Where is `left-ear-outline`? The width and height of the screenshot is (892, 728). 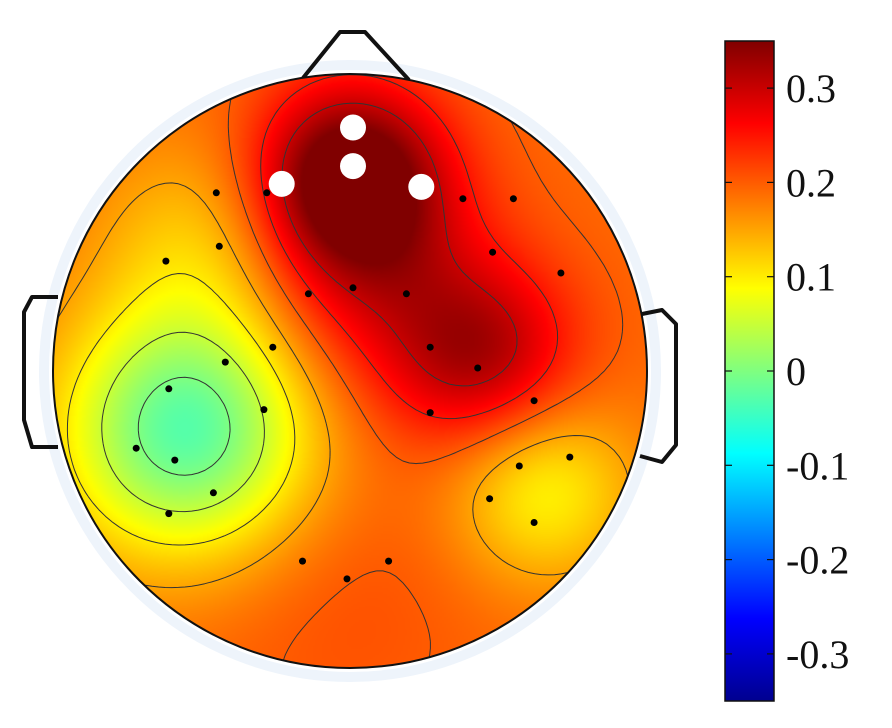 left-ear-outline is located at coordinates (40, 372).